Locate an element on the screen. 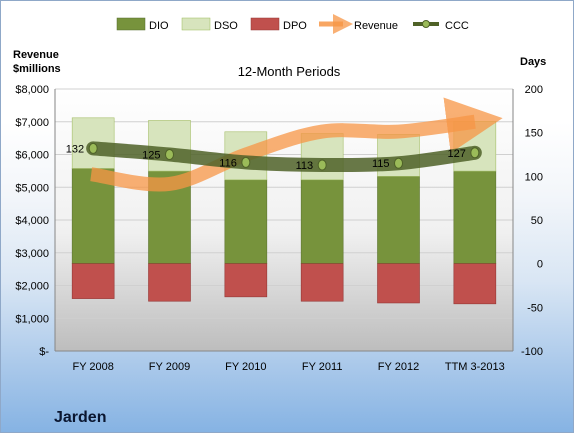  left-tick-label: $5,000 is located at coordinates (32, 188).